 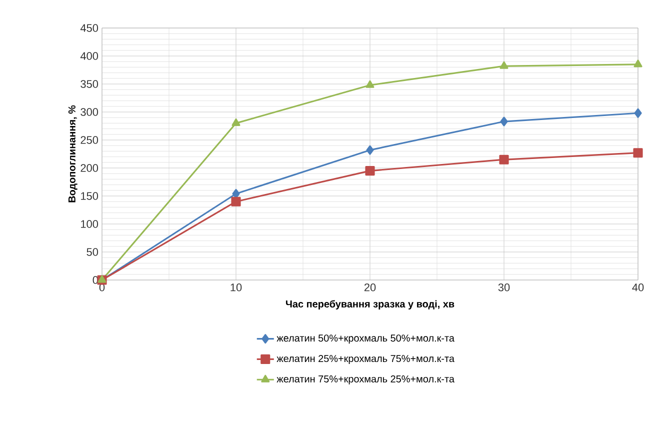 What do you see at coordinates (89, 56) in the screenshot?
I see `y-tick-label: 400` at bounding box center [89, 56].